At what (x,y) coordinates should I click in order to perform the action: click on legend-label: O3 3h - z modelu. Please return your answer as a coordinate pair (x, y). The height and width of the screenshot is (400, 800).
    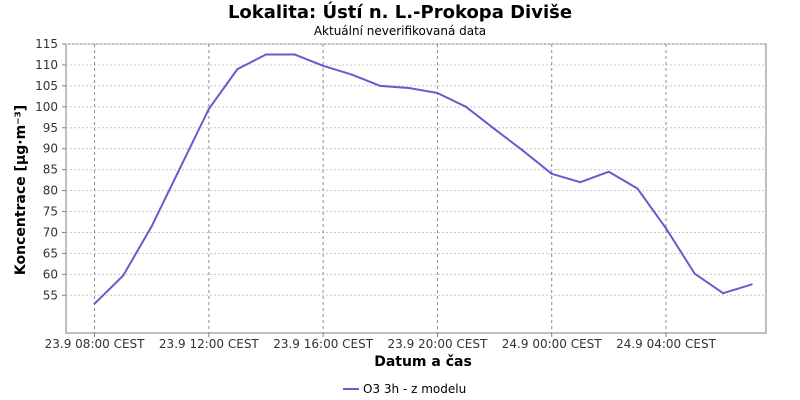
    Looking at the image, I should click on (414, 389).